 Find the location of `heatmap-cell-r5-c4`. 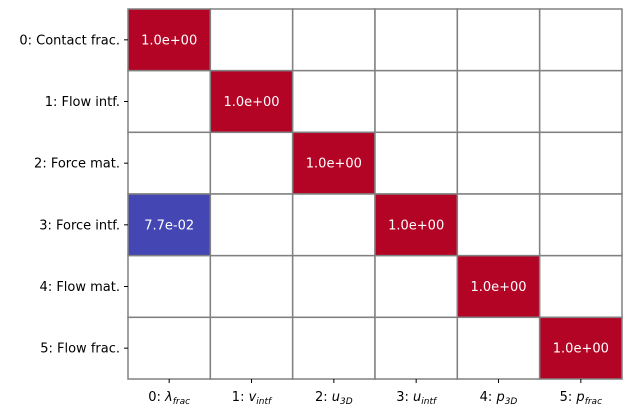

heatmap-cell-r5-c4 is located at coordinates (498, 348).